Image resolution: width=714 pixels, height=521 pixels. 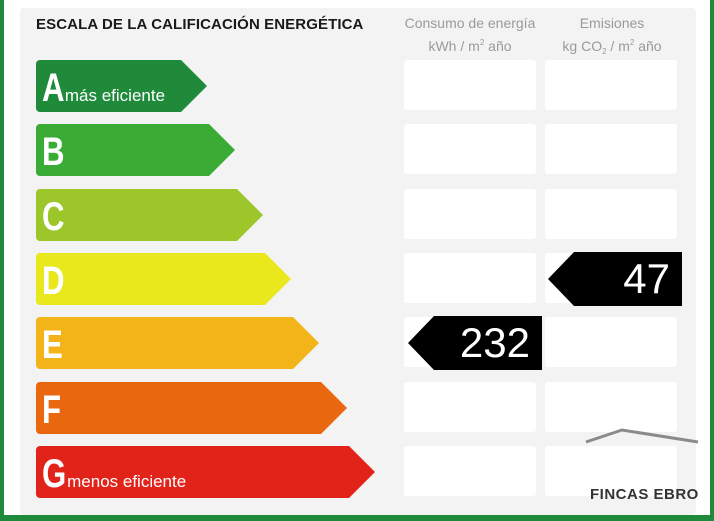 I want to click on emissions-indicator: 47, so click(x=615, y=279).